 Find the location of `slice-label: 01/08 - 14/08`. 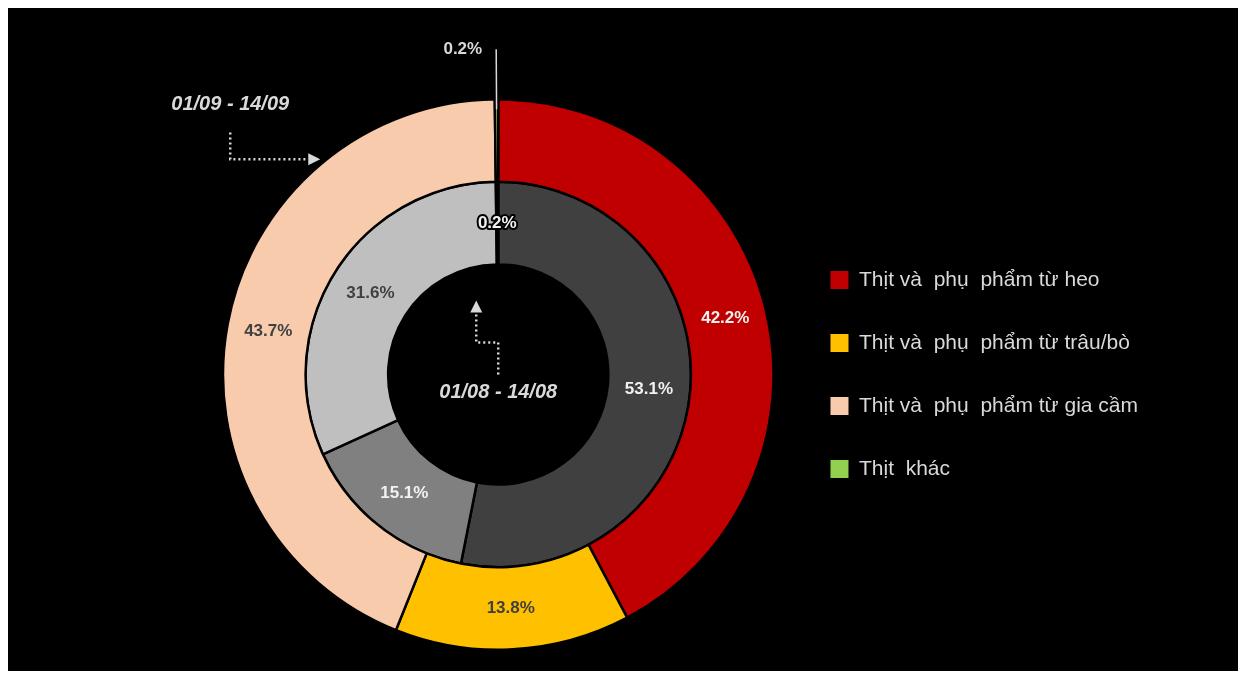

slice-label: 01/08 - 14/08 is located at coordinates (499, 391).